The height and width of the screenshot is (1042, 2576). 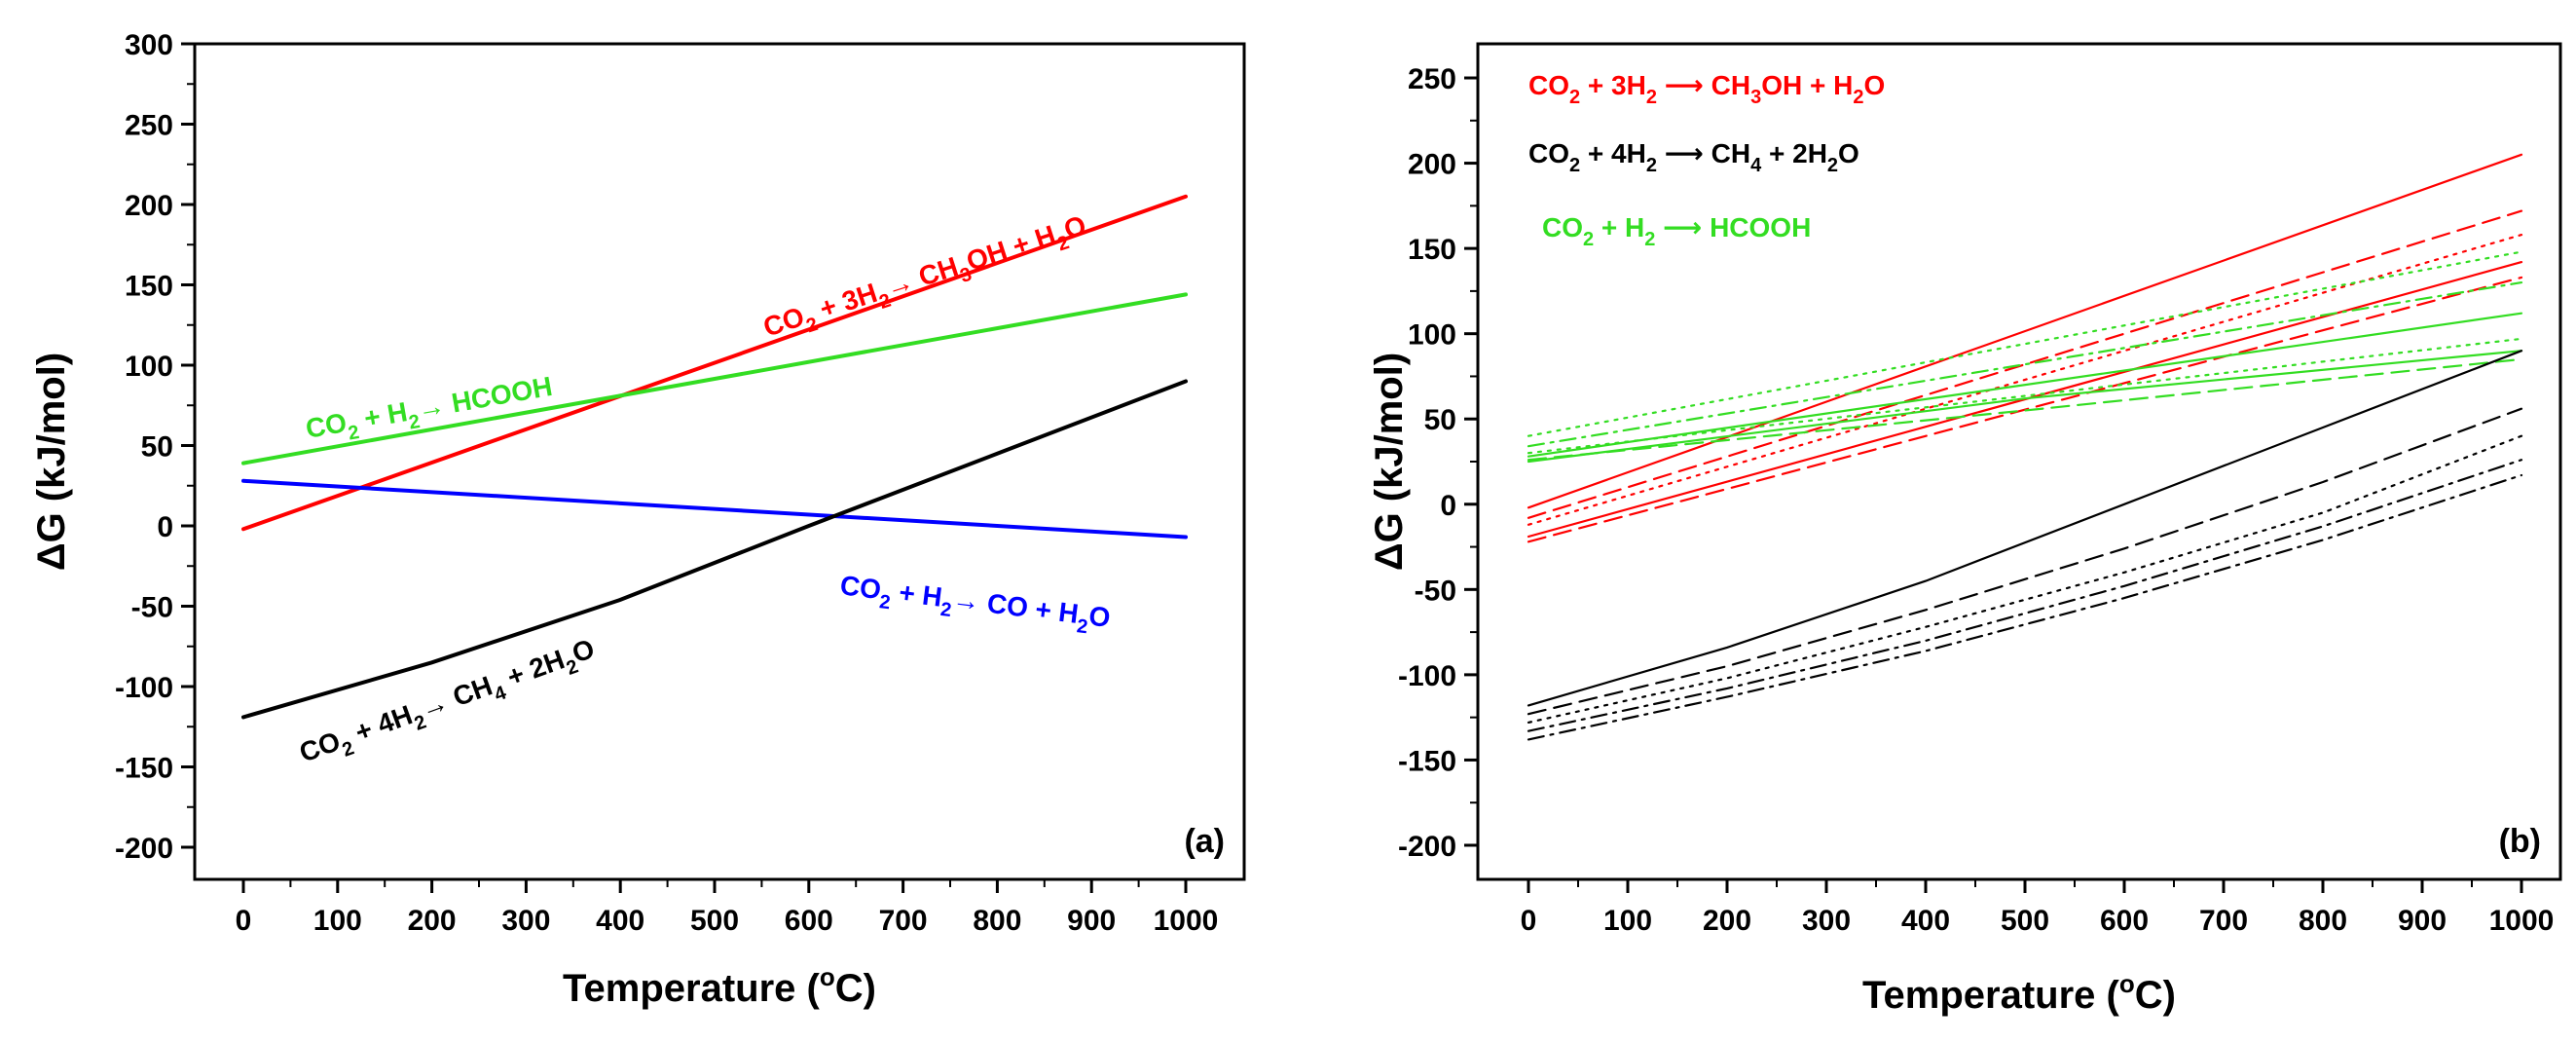 I want to click on y-tick-label: 300, so click(x=149, y=45).